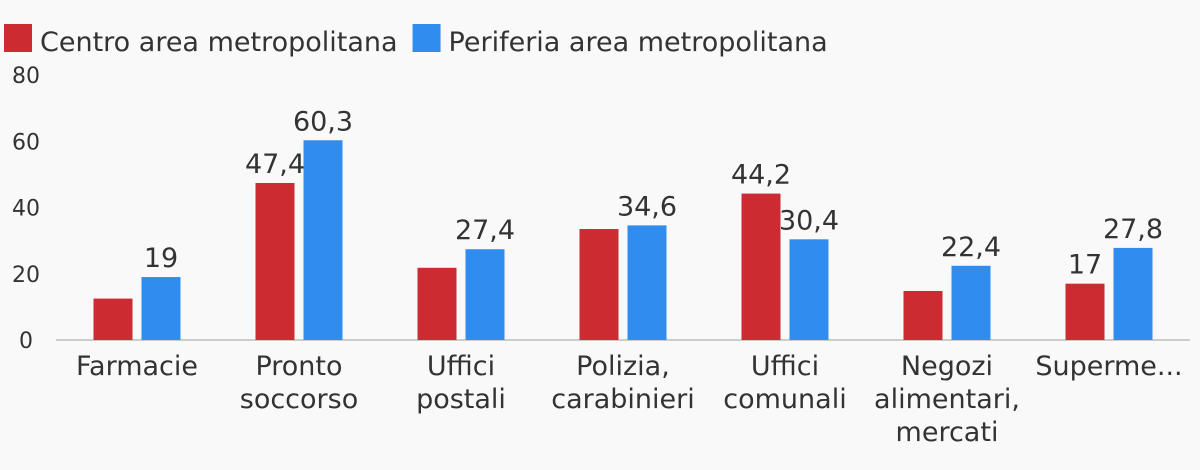 The height and width of the screenshot is (470, 1200). Describe the element at coordinates (219, 42) in the screenshot. I see `legend-label-1: Centro area metropolitana` at that location.